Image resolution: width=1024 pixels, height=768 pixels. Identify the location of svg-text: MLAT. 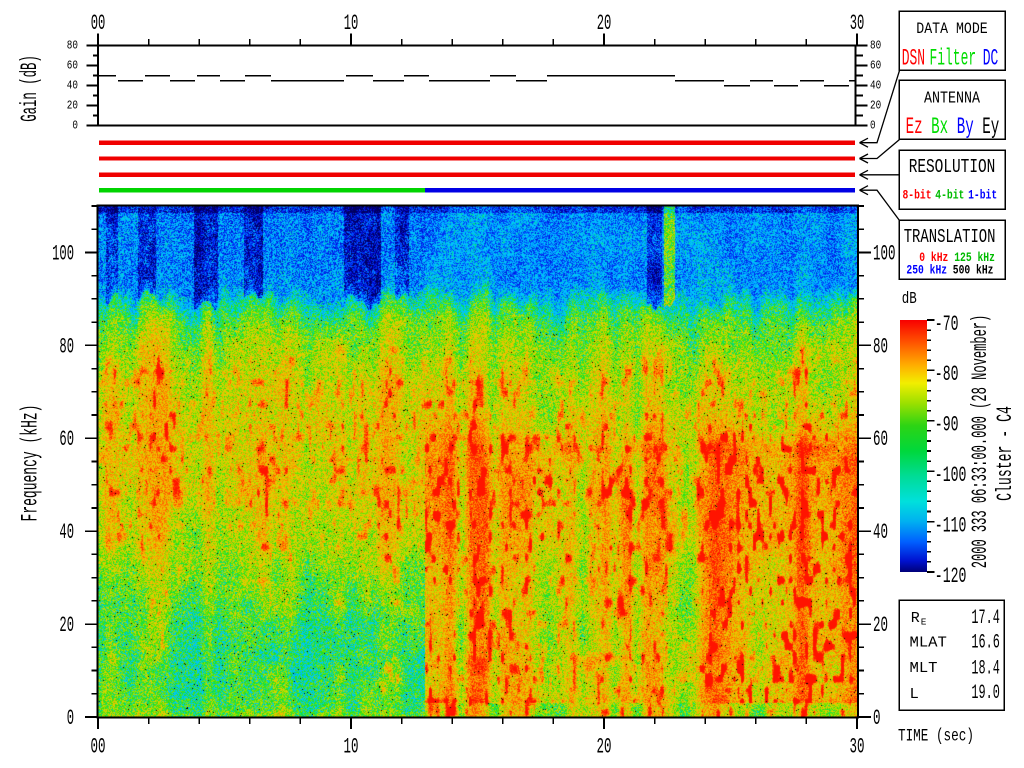
(928, 643).